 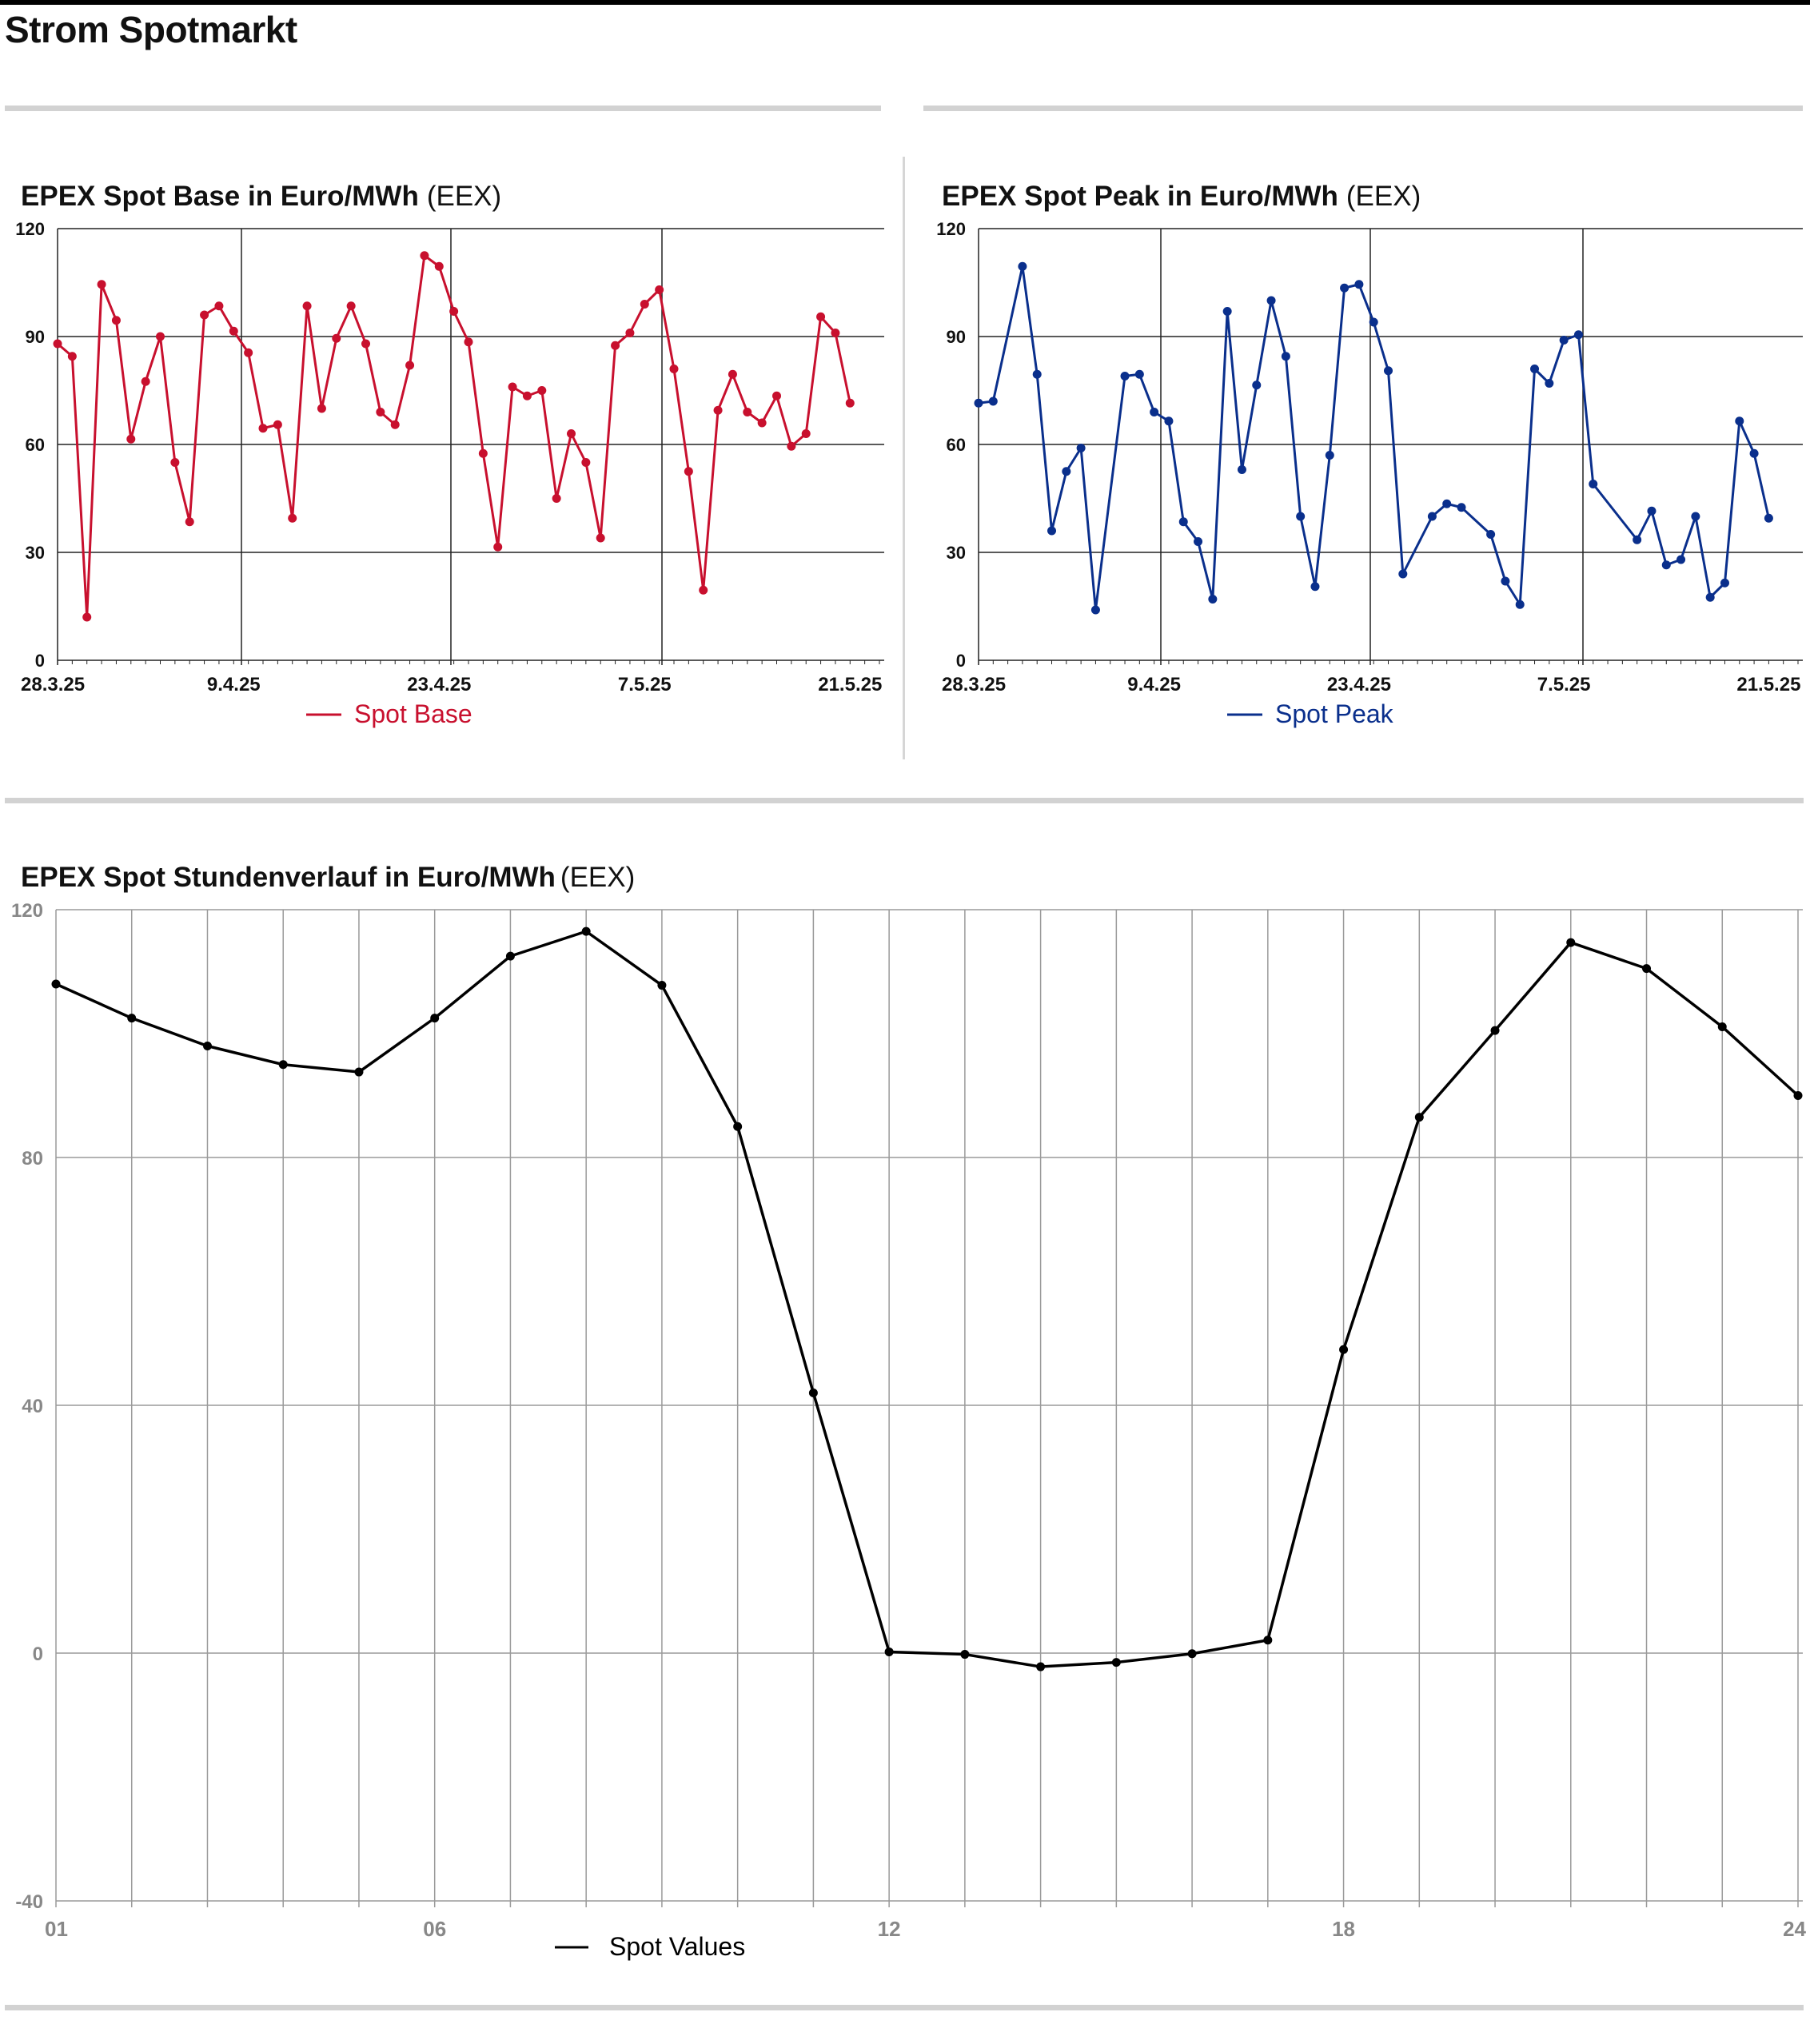 What do you see at coordinates (288, 877) in the screenshot?
I see `hourly-chart-title-text: EPEX Spot Stundenverlauf in Euro/MWh` at bounding box center [288, 877].